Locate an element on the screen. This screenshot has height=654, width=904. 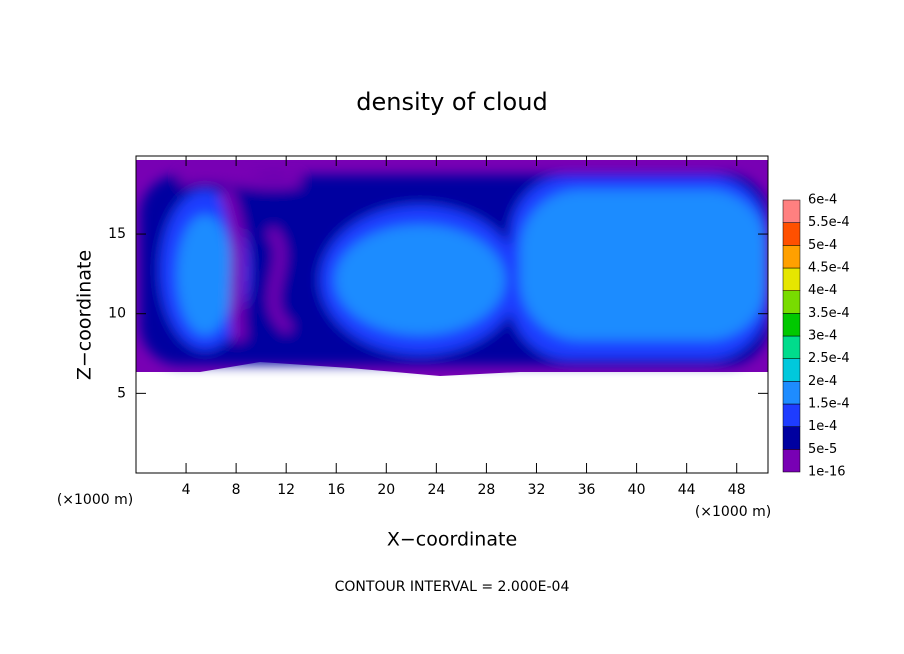
x-tick-label: 24 is located at coordinates (436, 490).